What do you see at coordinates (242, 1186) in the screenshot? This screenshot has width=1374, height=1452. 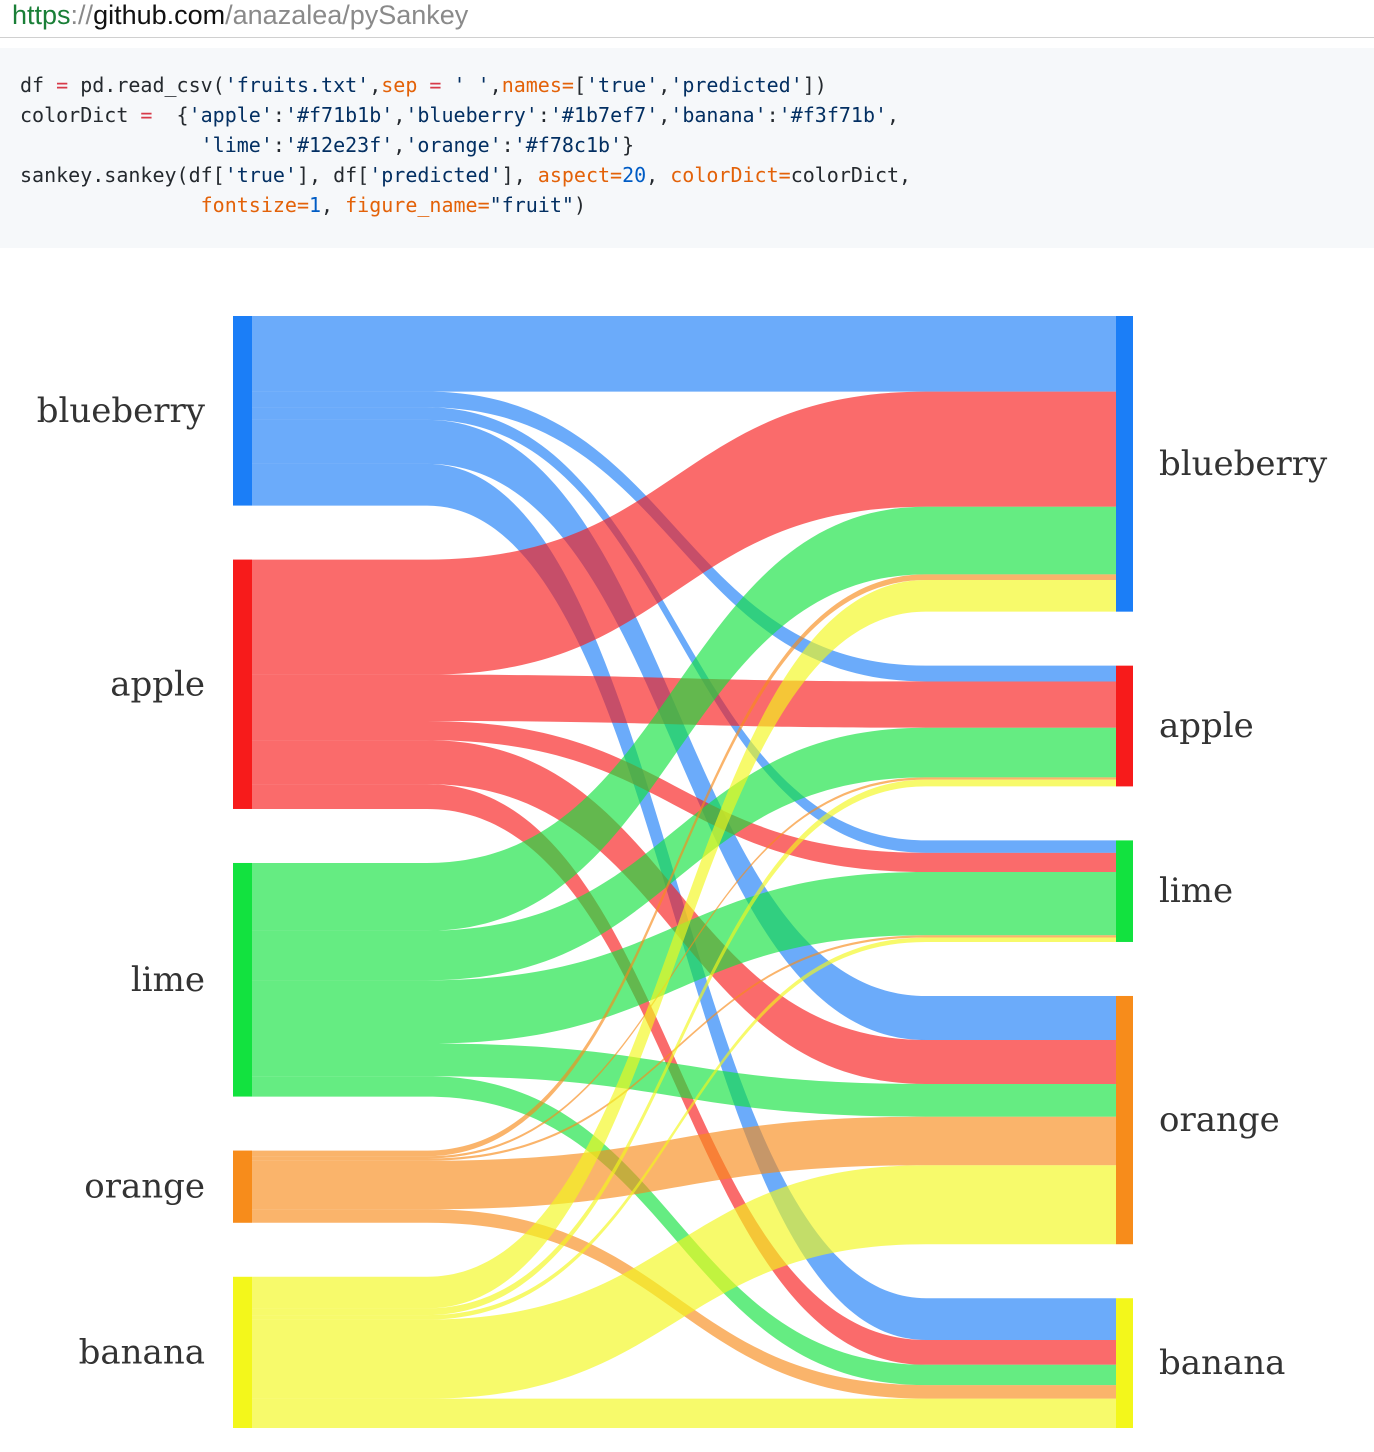 I see `left-node-bar-orange` at bounding box center [242, 1186].